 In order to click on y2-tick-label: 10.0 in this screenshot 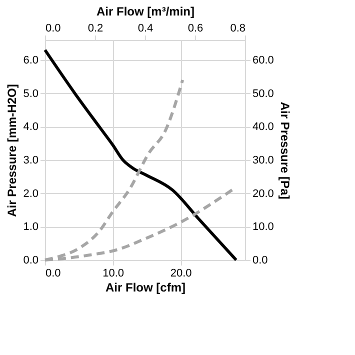, I will do `click(263, 227)`.